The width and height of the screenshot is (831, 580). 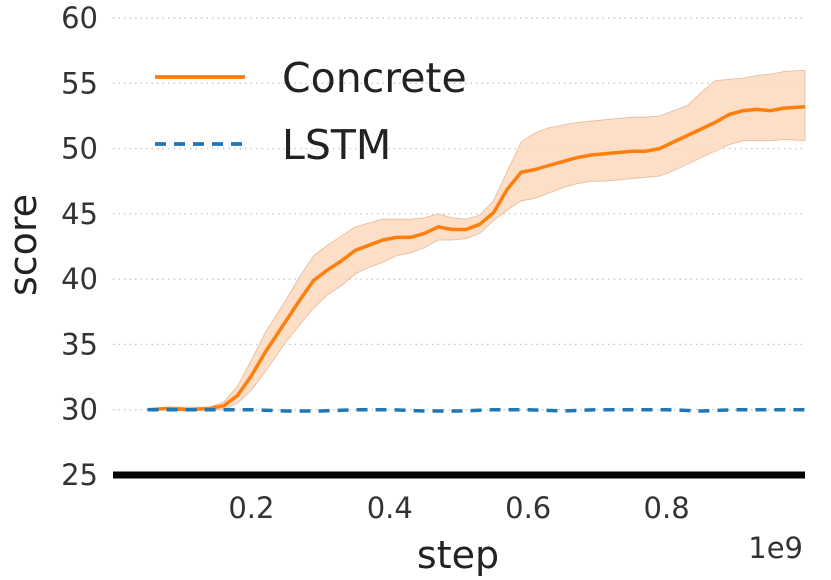 What do you see at coordinates (79, 475) in the screenshot?
I see `y-tick-label: 25` at bounding box center [79, 475].